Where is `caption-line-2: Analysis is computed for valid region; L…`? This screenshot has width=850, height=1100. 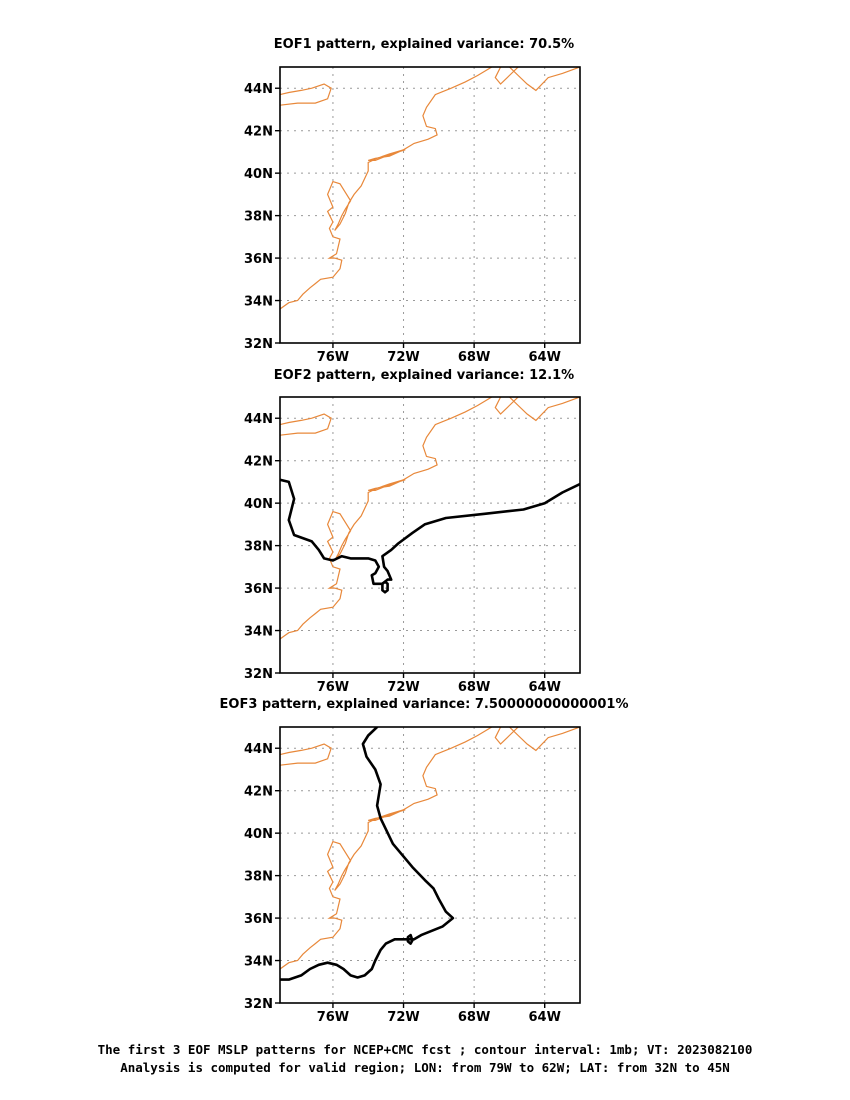 caption-line-2: Analysis is computed for valid region; L… is located at coordinates (425, 1067).